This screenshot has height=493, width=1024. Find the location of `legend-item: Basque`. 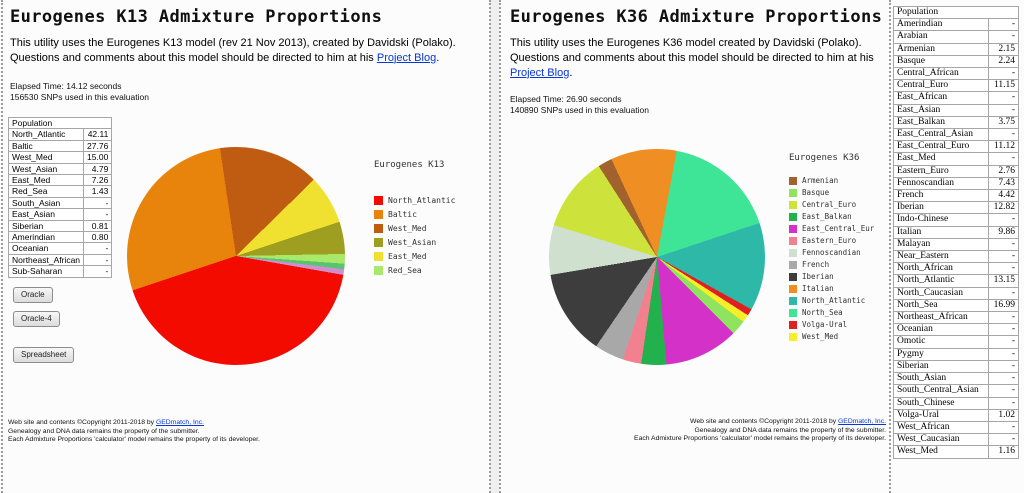

legend-item: Basque is located at coordinates (831, 192).